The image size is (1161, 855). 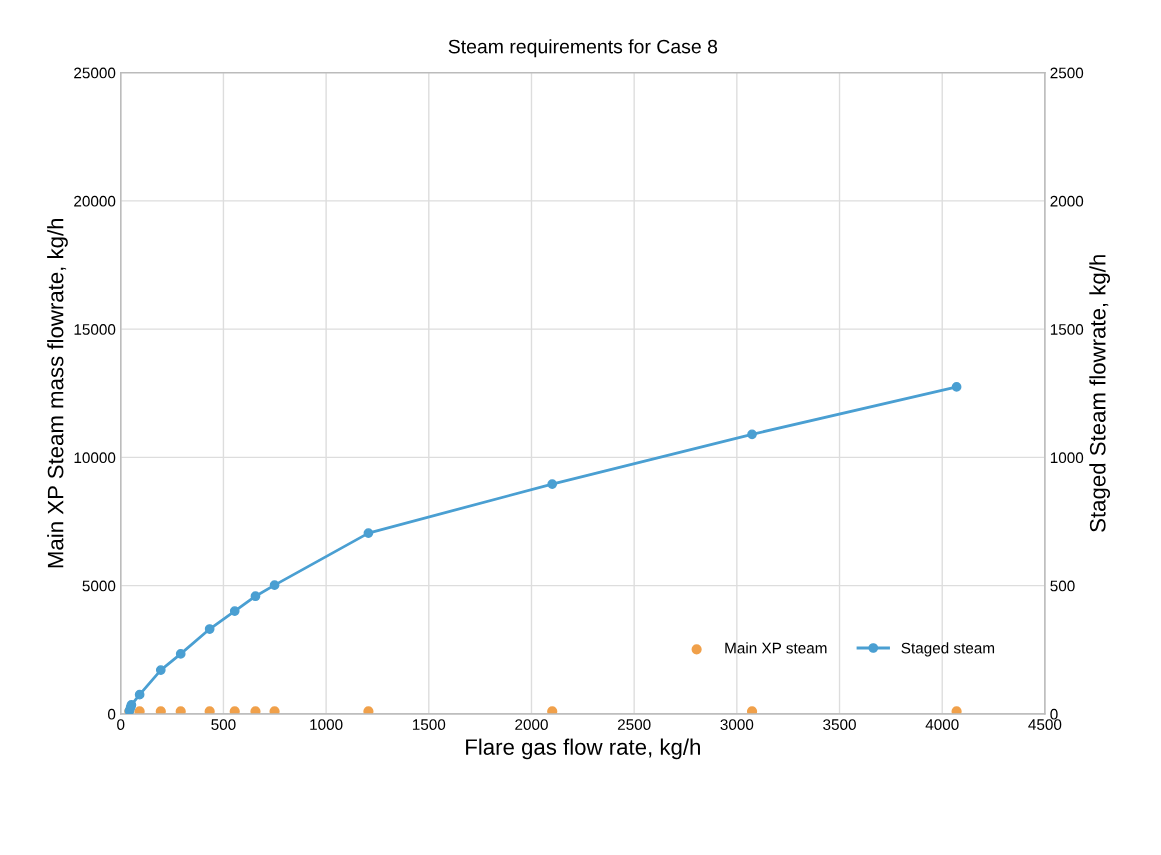 I want to click on chart-title: Steam requirements for Case 8, so click(x=583, y=48).